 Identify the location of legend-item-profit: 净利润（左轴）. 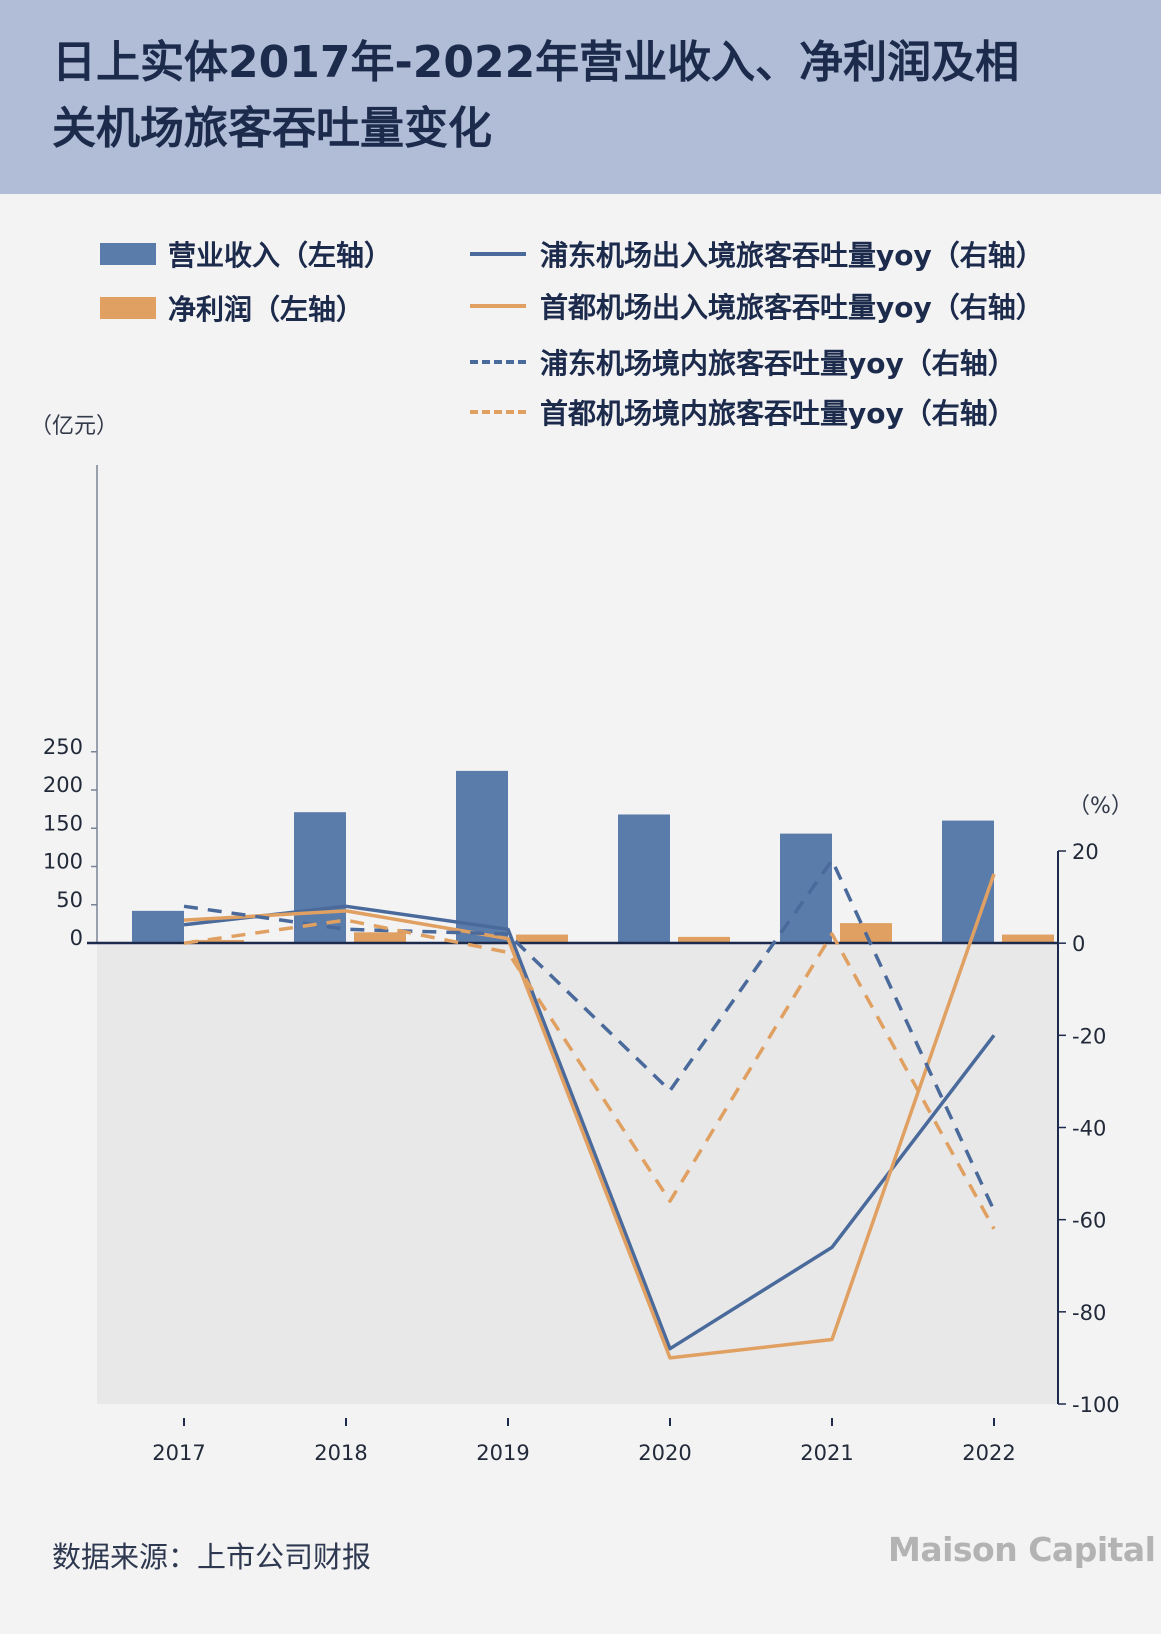
(232, 308).